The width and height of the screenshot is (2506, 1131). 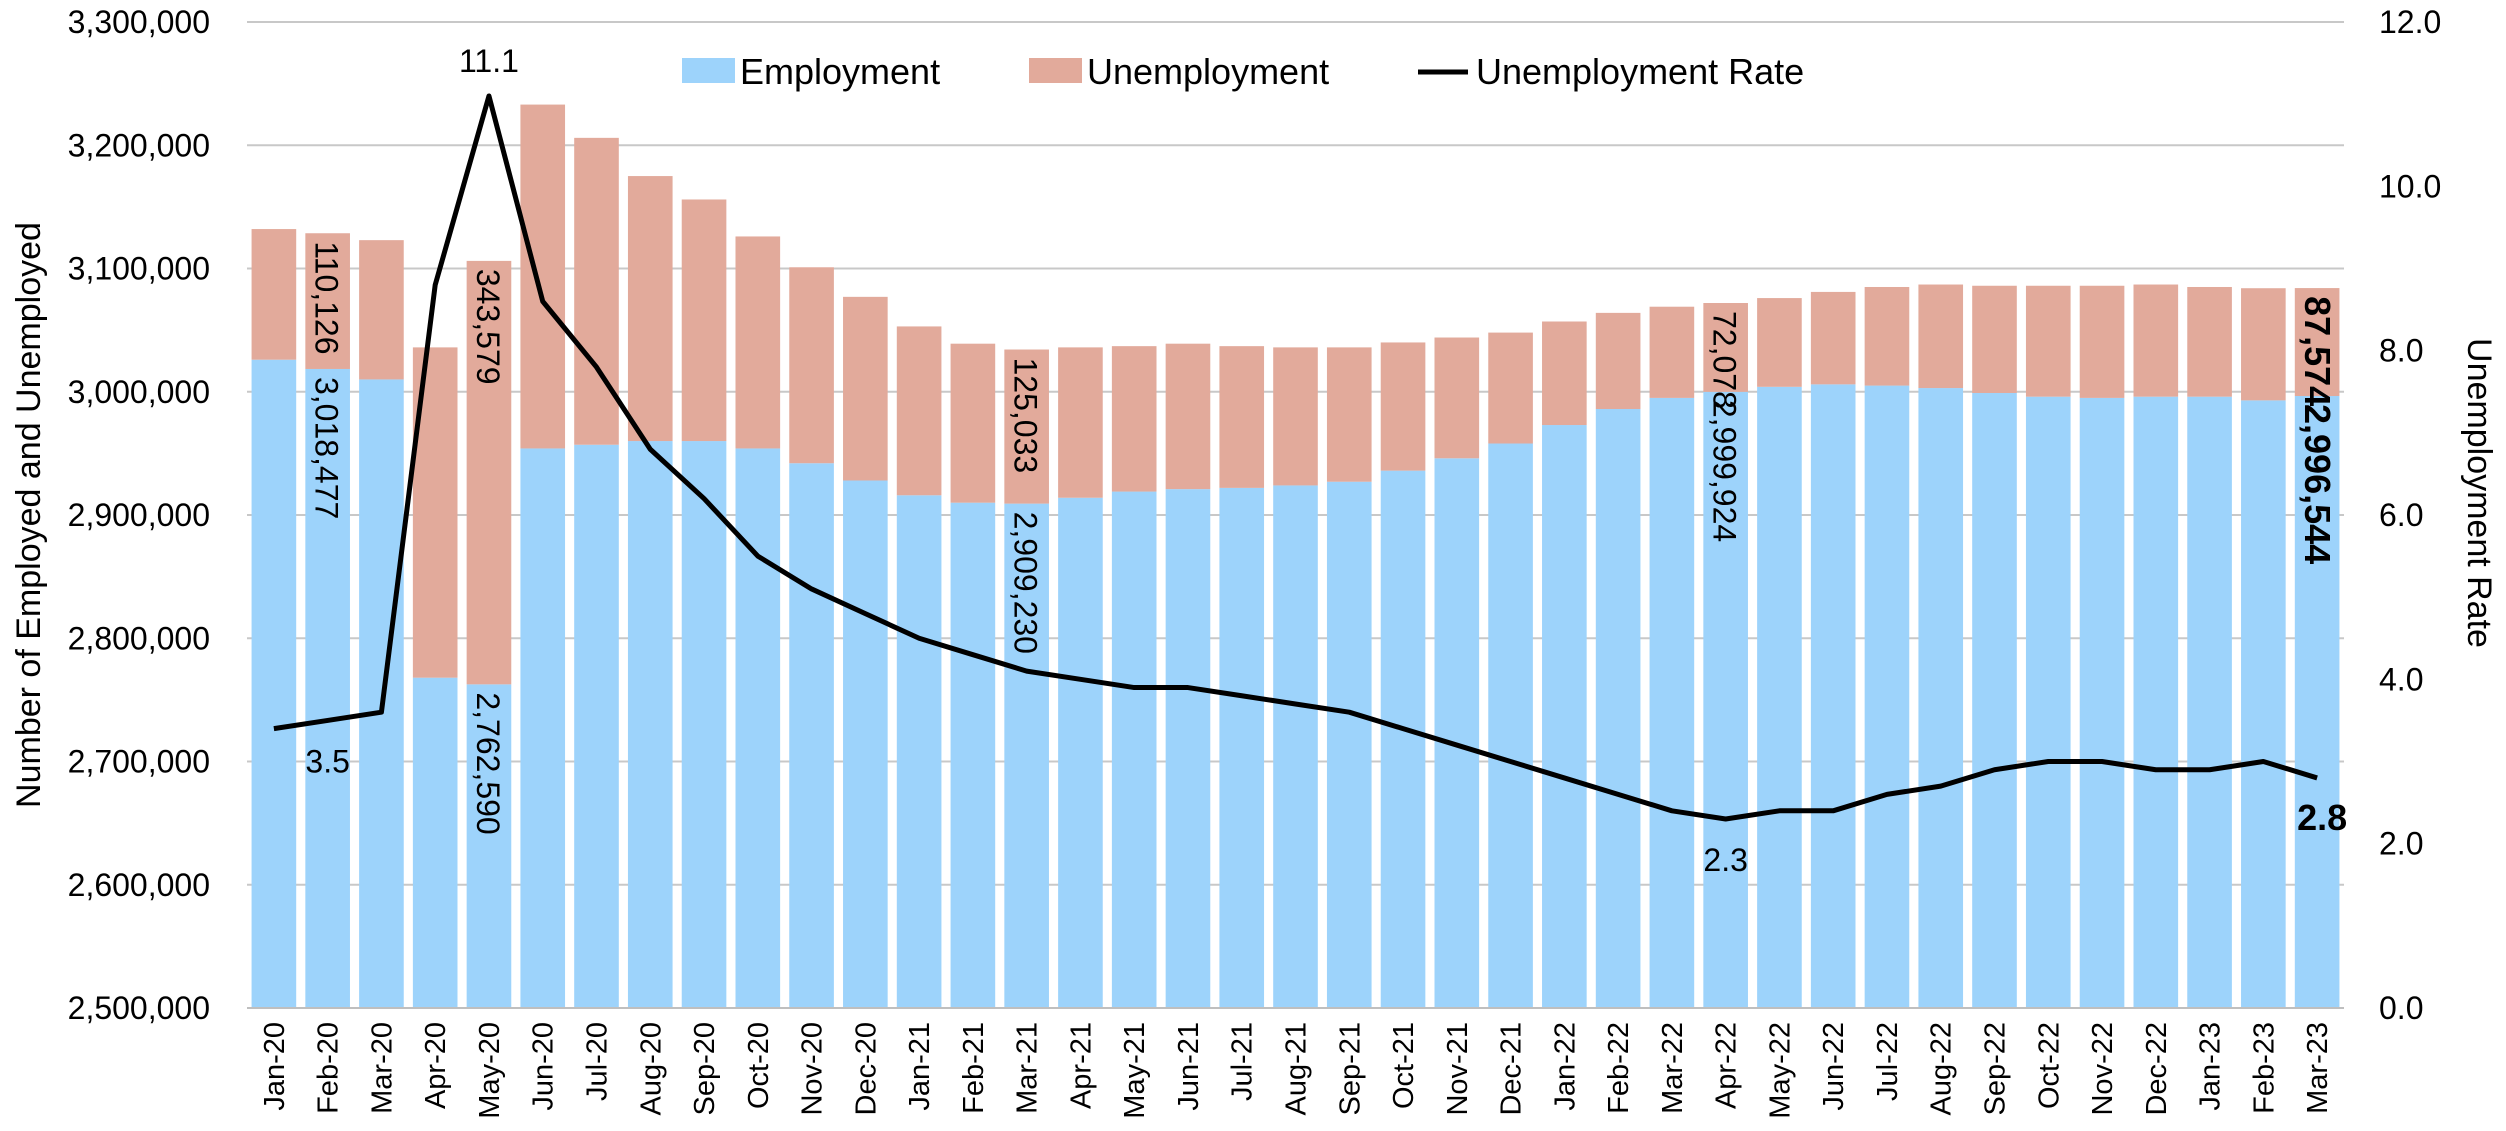 What do you see at coordinates (1565, 1066) in the screenshot?
I see `x-tick-label: Jan-22` at bounding box center [1565, 1066].